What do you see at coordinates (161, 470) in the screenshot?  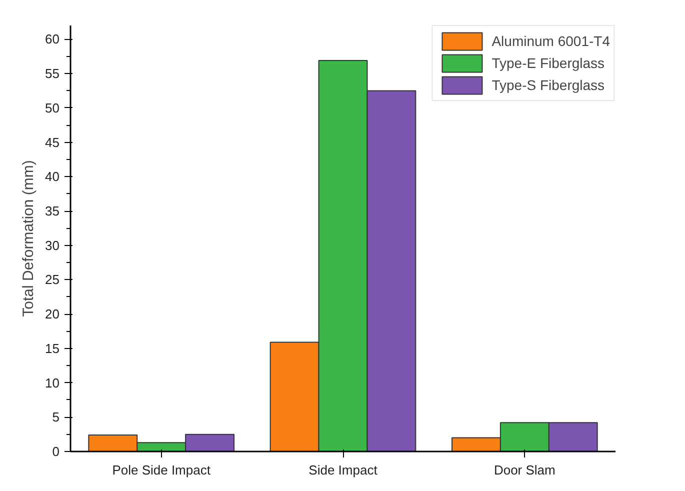 I see `x-tick-label: Pole Side Impact` at bounding box center [161, 470].